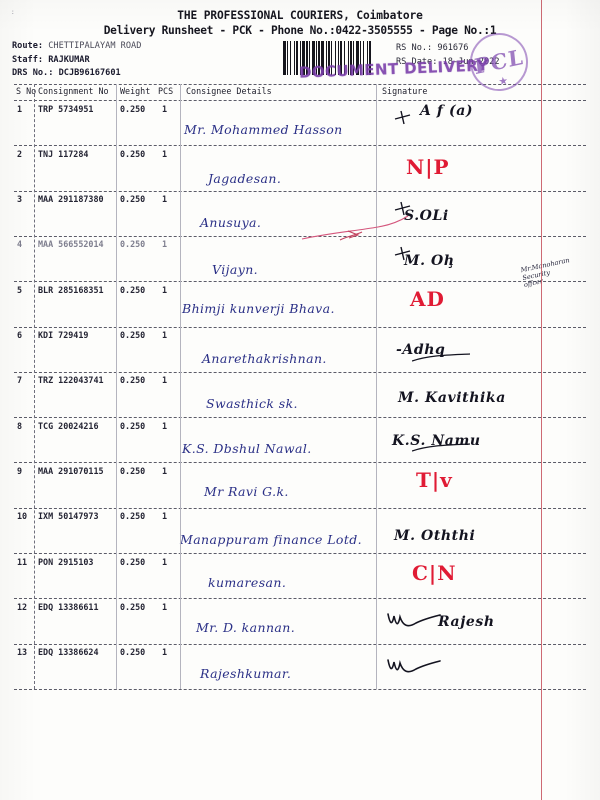 The height and width of the screenshot is (800, 600). I want to click on row-consignee-handwriting: Bhimji kunverji Bhava., so click(258, 309).